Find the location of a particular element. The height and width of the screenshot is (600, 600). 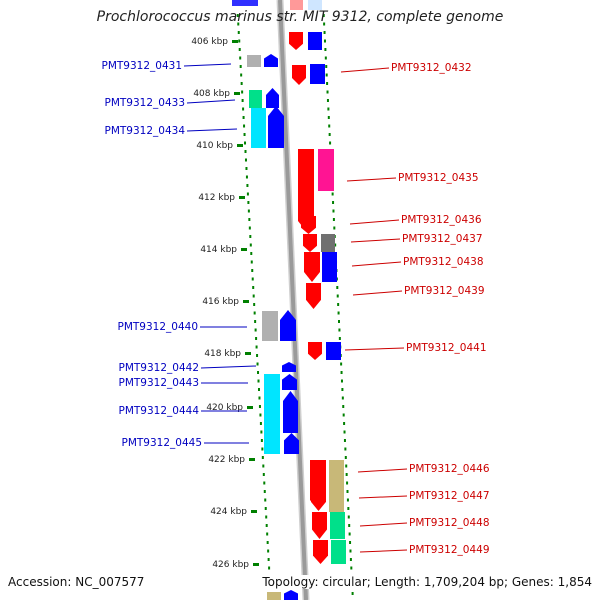

axis-tick-label: 422 kbp is located at coordinates (226, 460).